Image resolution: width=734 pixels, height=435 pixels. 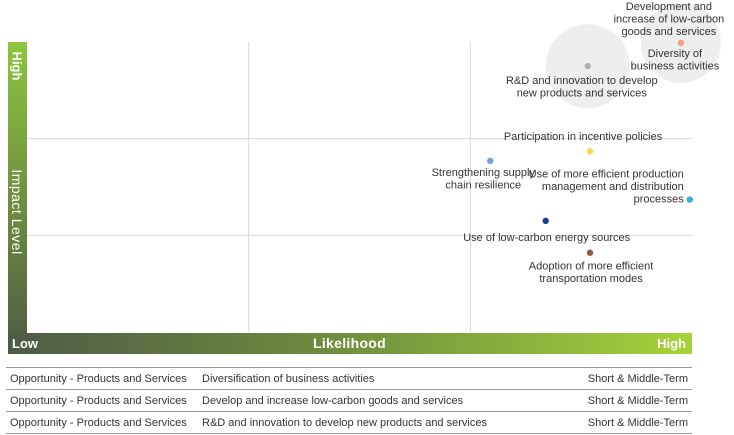 What do you see at coordinates (17, 212) in the screenshot?
I see `y-axis-title: Impact Level` at bounding box center [17, 212].